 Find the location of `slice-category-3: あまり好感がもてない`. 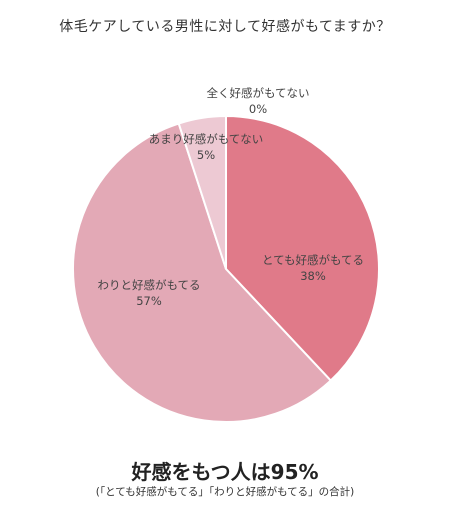

slice-category-3: あまり好感がもてない is located at coordinates (206, 139).